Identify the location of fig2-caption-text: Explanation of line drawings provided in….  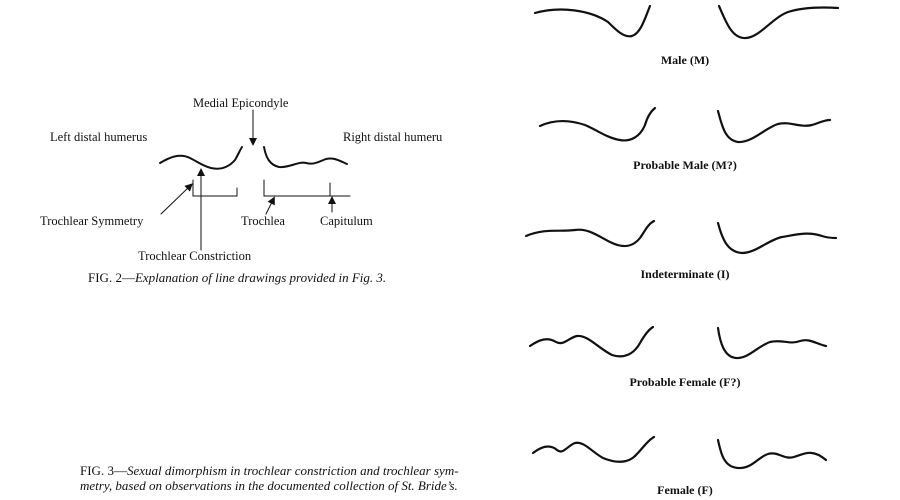
(260, 277).